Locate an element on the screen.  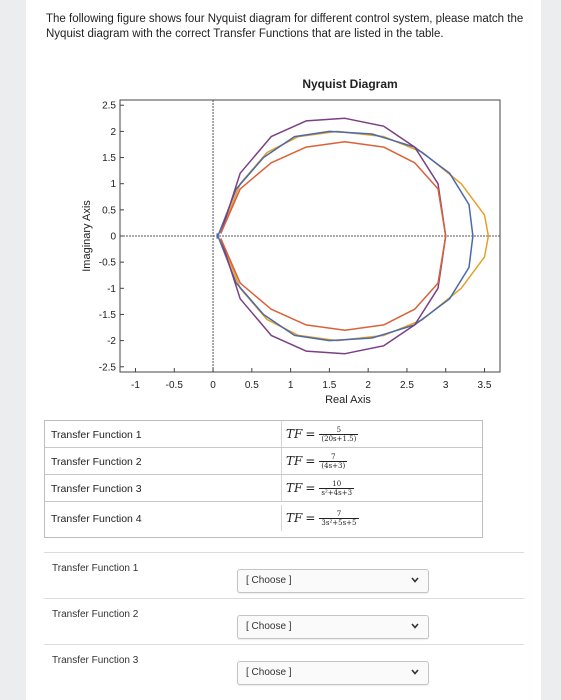
x-axis-label: Real Axis is located at coordinates (348, 400).